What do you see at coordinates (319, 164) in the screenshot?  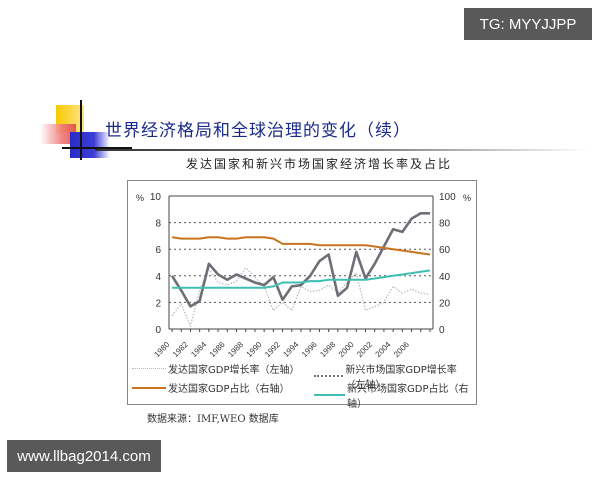 I see `chart-title: 发达国家和新兴市场国家经济增长率及占比` at bounding box center [319, 164].